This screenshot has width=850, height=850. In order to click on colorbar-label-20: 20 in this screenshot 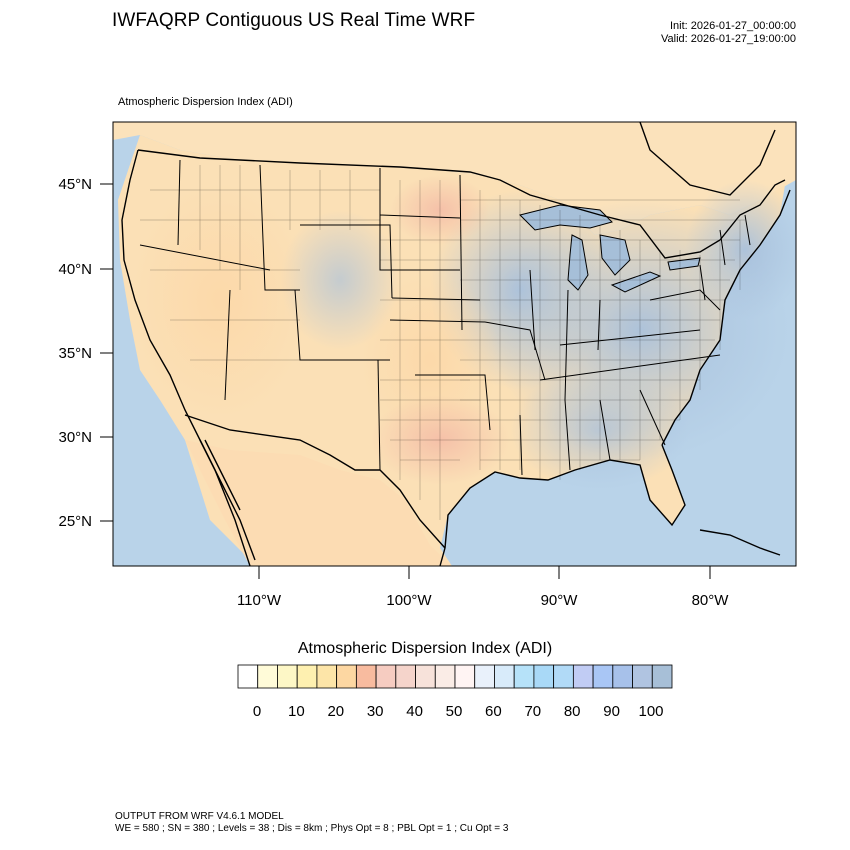, I will do `click(336, 711)`.